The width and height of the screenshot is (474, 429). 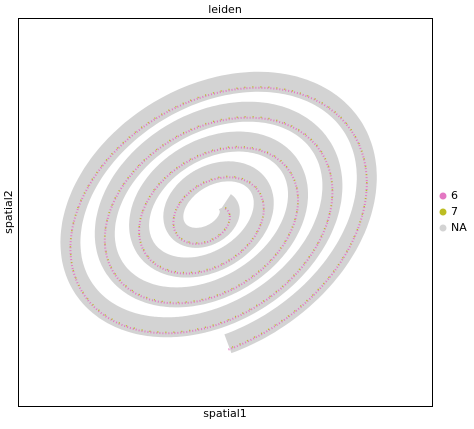 I want to click on legend-label: 6, so click(x=454, y=195).